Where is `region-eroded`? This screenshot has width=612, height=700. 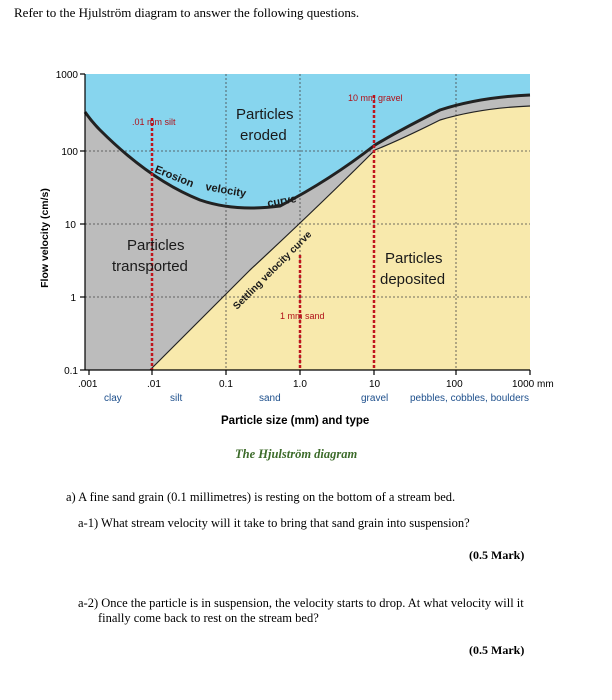 region-eroded is located at coordinates (307, 141).